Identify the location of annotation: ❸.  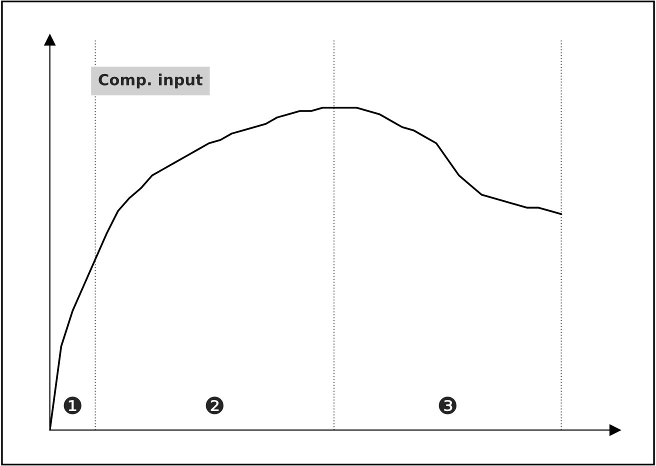
(447, 405).